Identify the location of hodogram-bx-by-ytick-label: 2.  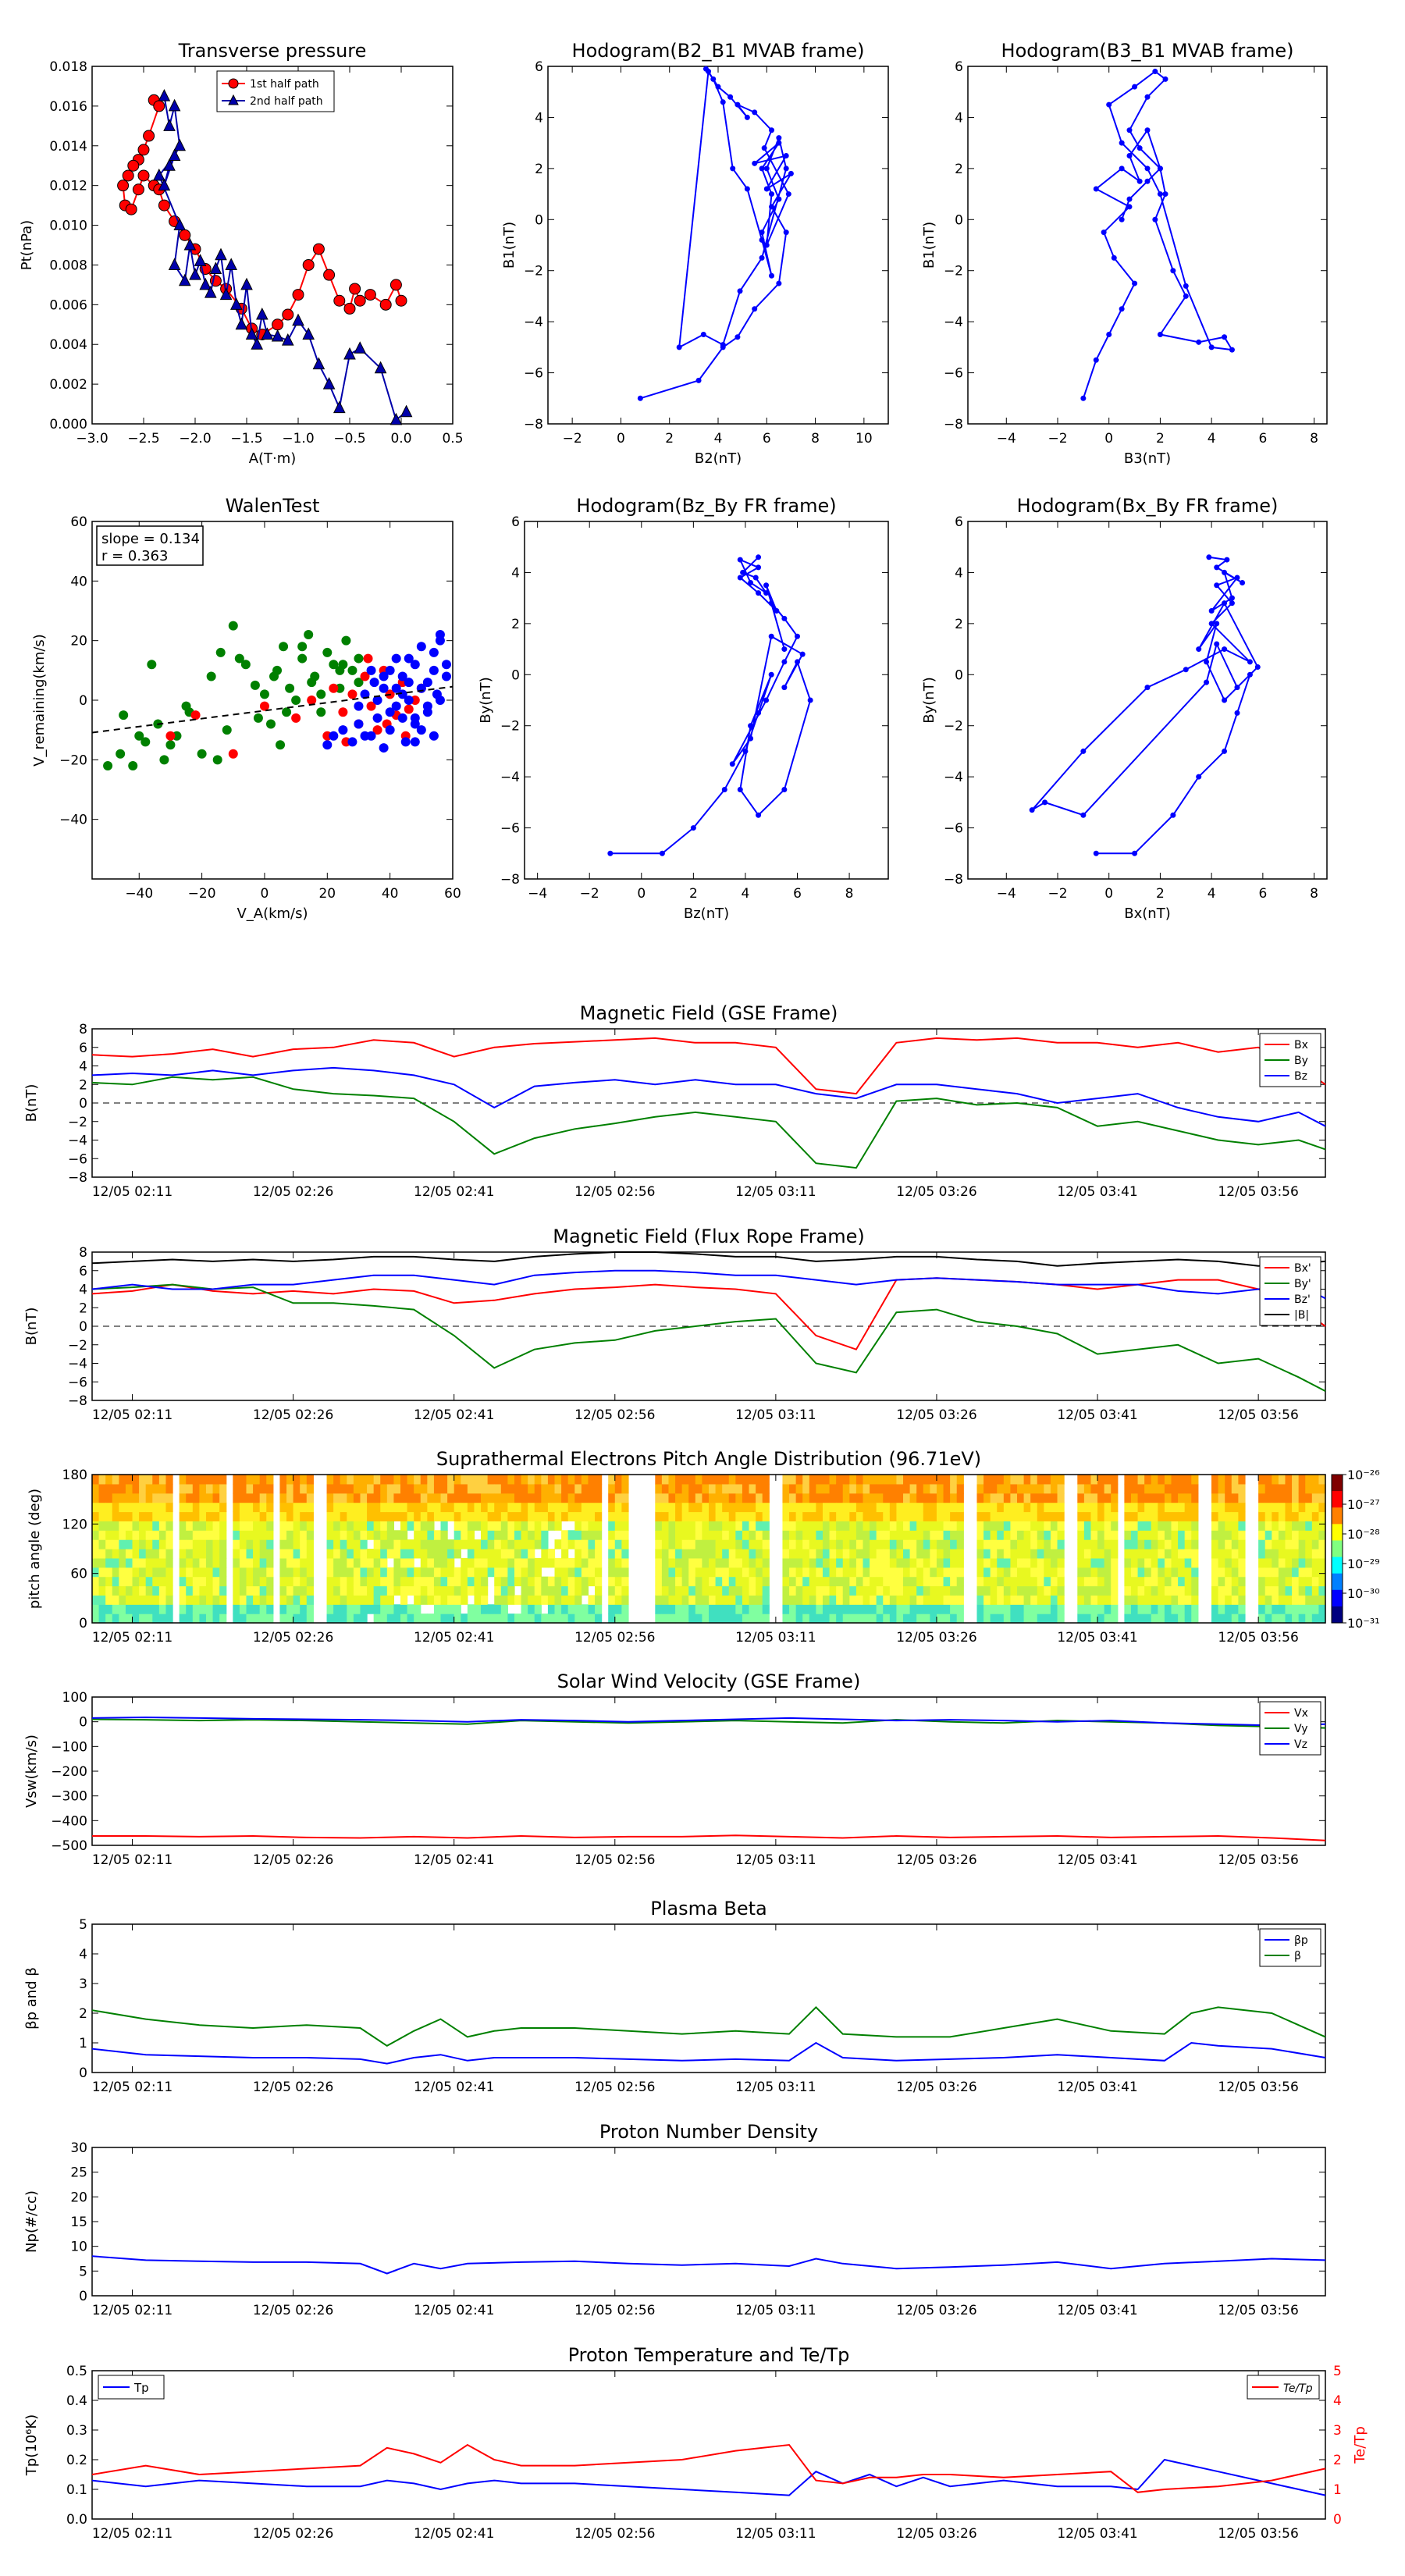
(959, 624).